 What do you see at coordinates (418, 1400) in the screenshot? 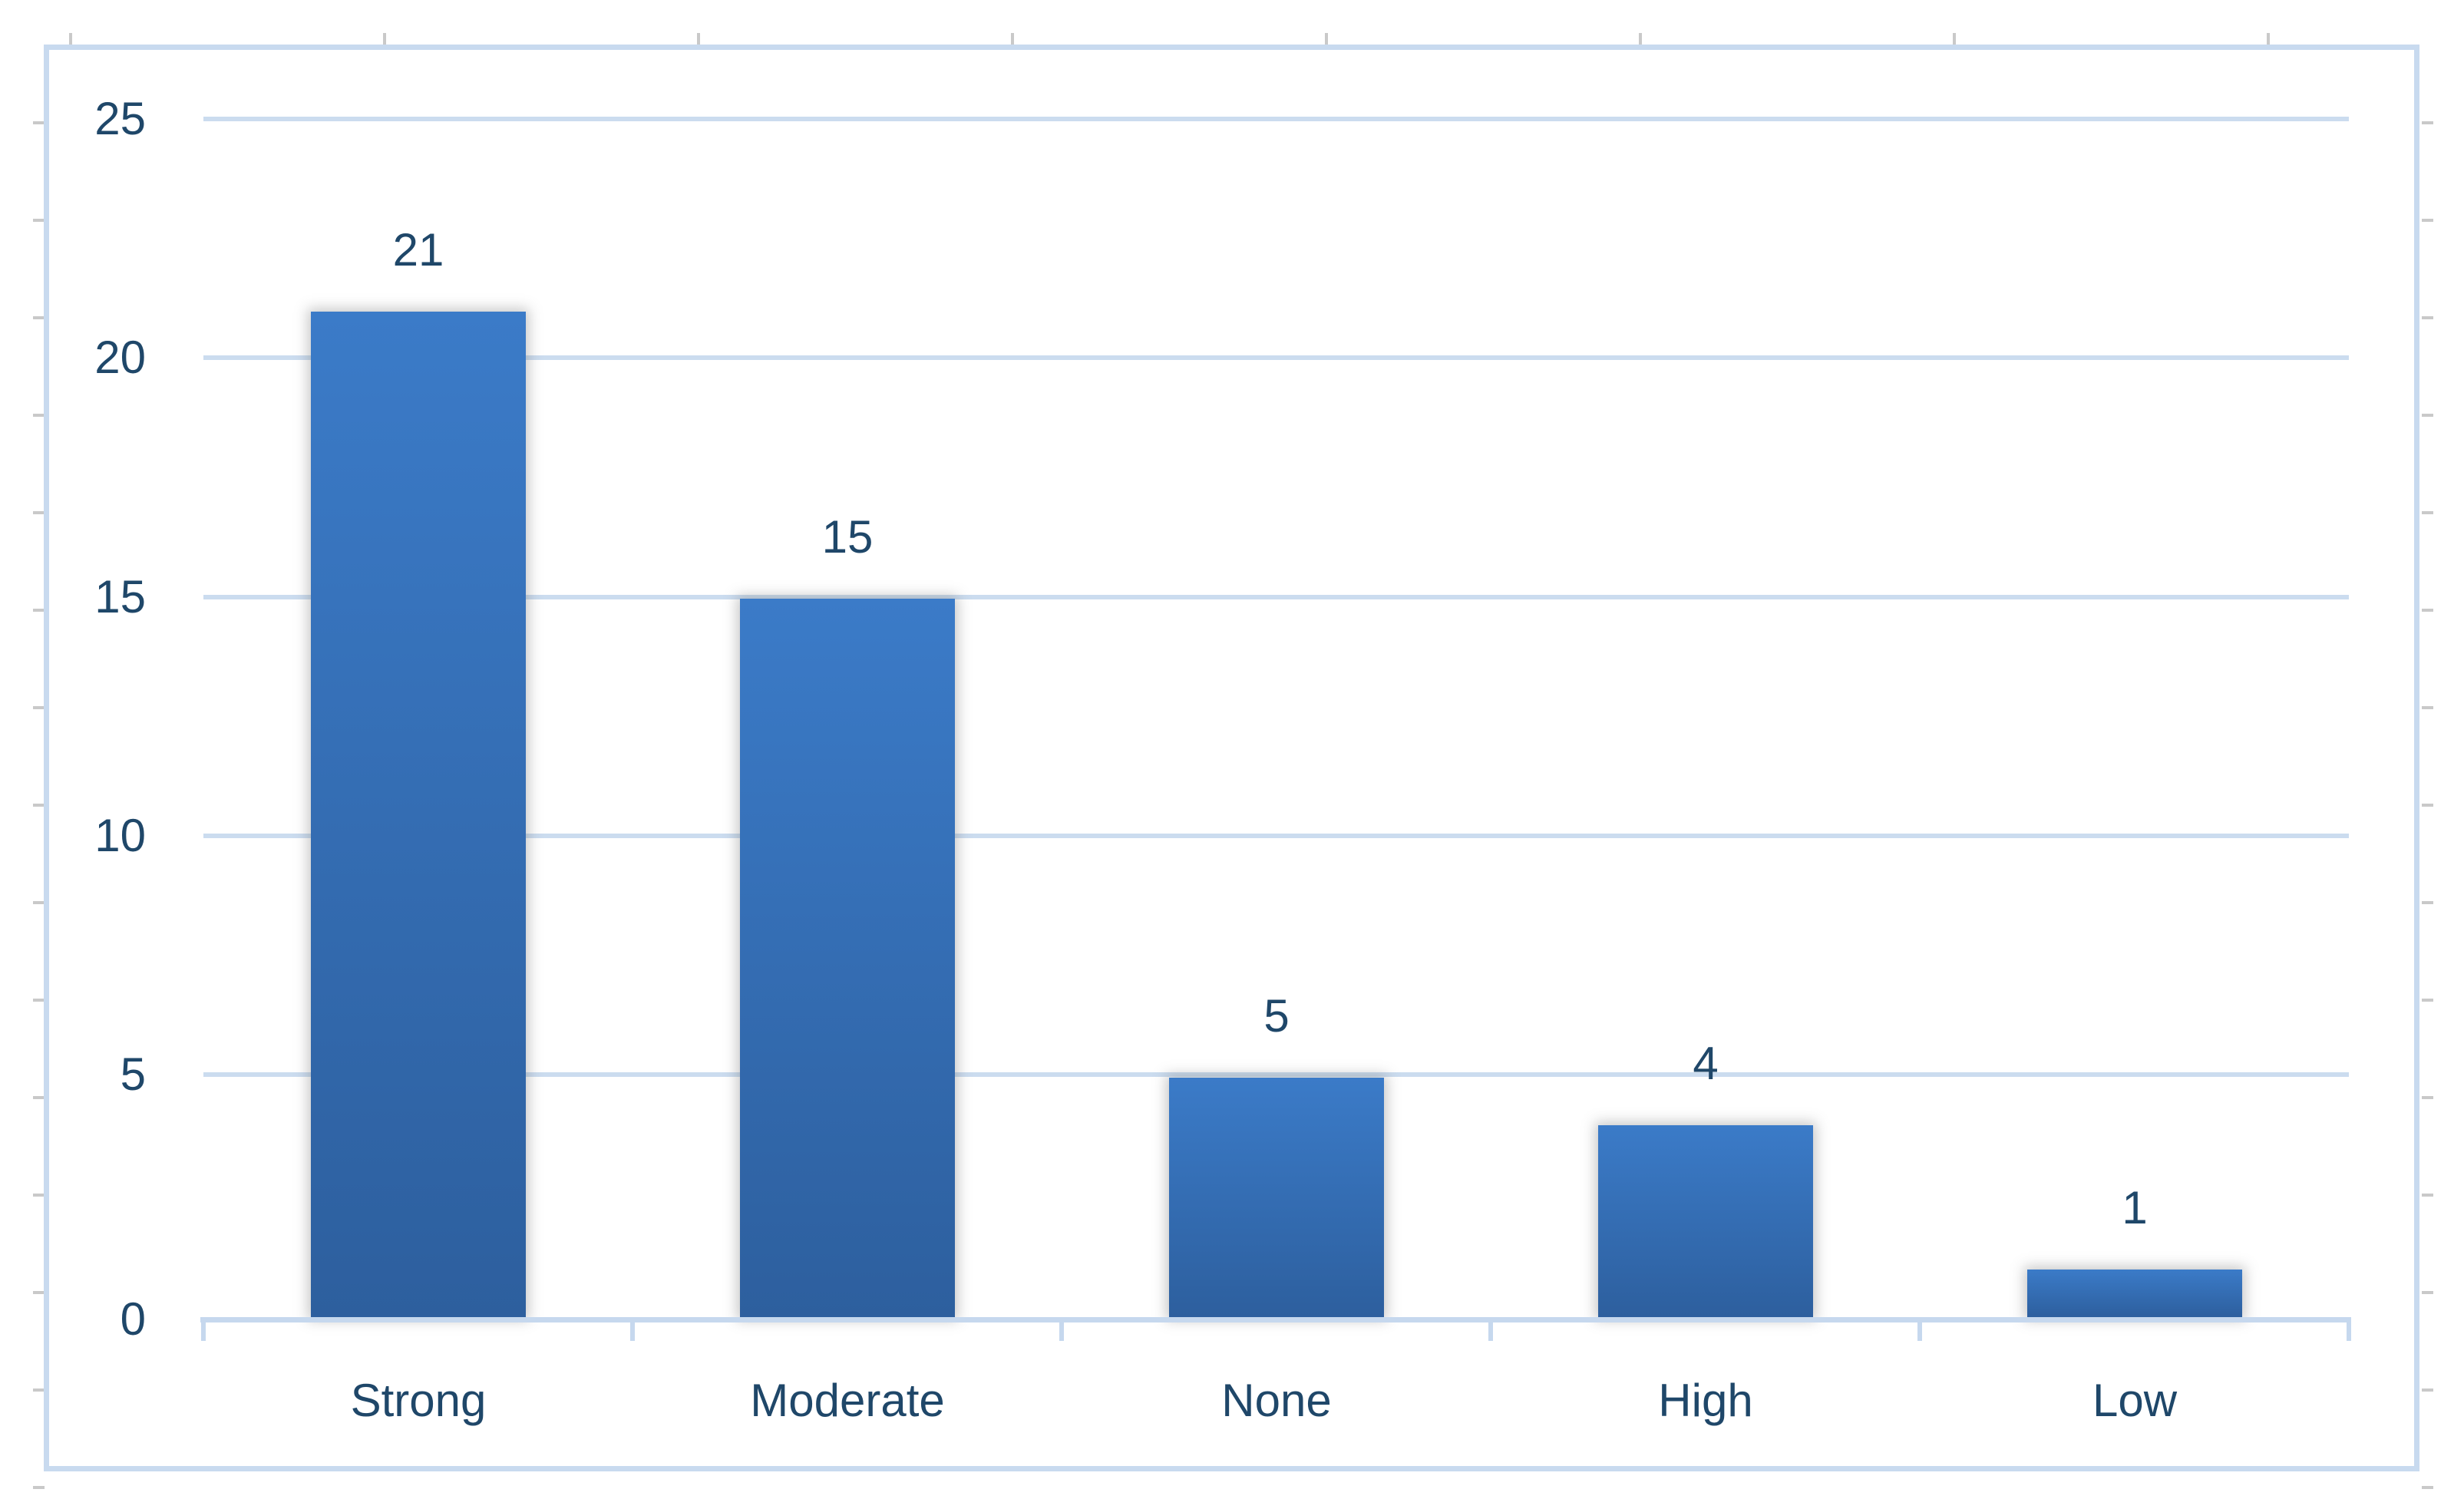
I see `x-axis-label-strong: Strong` at bounding box center [418, 1400].